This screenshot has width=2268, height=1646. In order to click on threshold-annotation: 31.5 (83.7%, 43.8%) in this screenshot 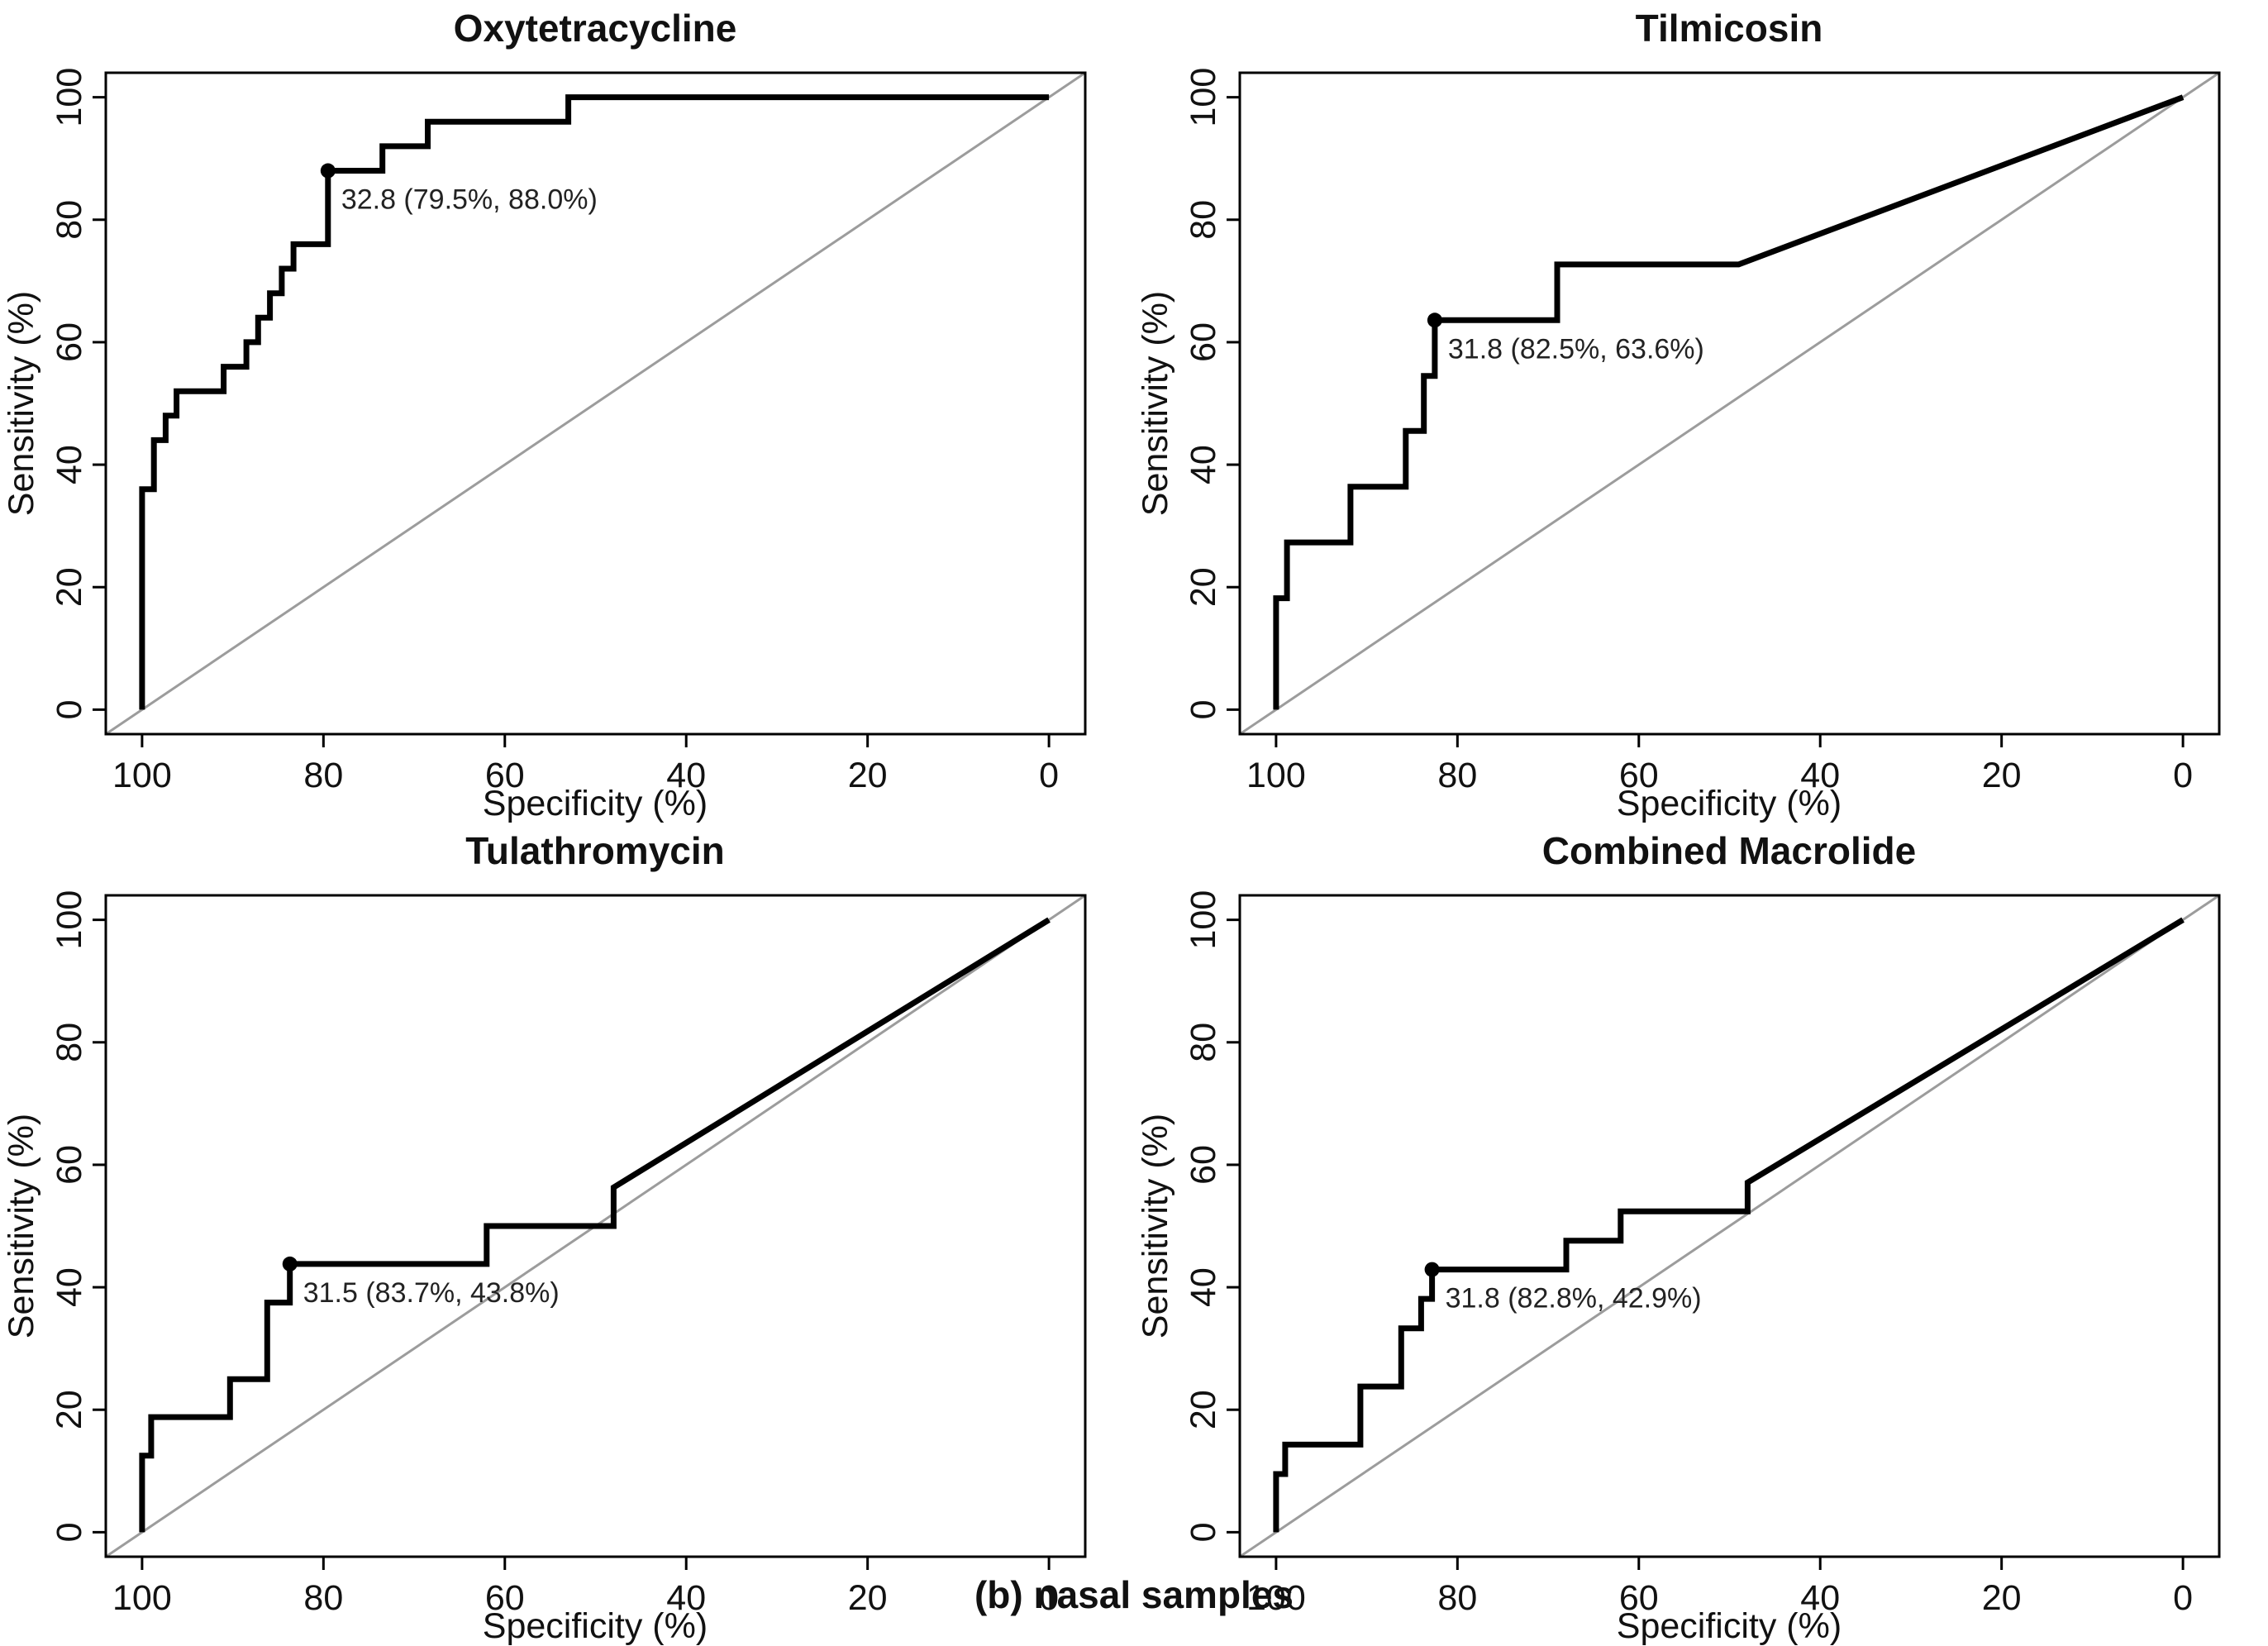, I will do `click(432, 1293)`.